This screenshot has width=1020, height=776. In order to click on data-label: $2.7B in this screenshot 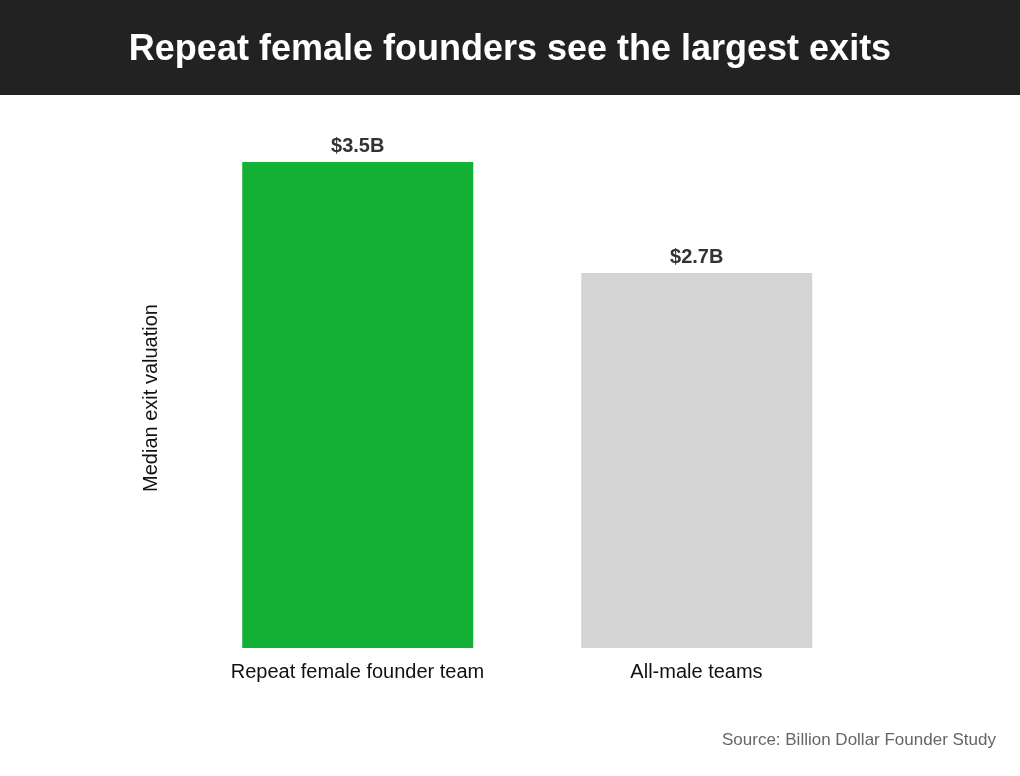, I will do `click(697, 256)`.